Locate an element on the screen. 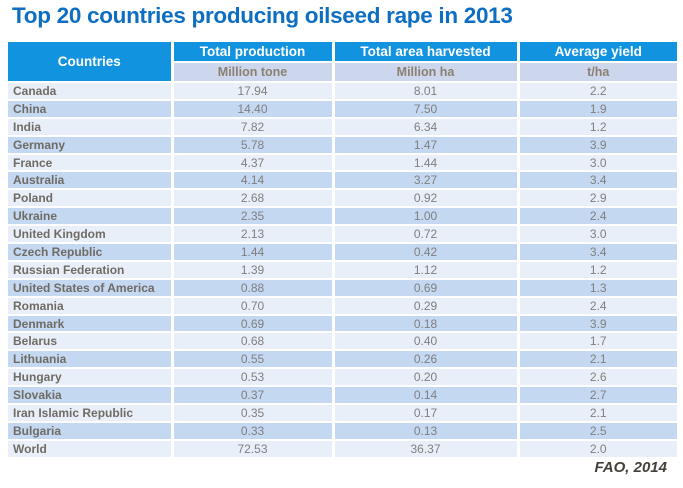  value-cell: 1.00 is located at coordinates (426, 217).